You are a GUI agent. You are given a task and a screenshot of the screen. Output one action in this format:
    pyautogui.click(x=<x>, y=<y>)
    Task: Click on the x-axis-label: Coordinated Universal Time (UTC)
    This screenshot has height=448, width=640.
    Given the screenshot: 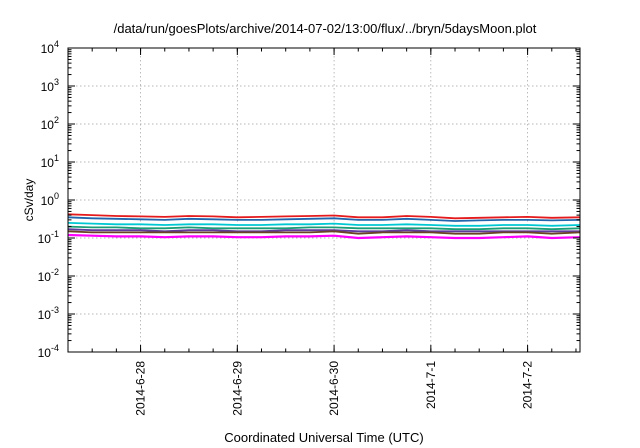 What is the action you would take?
    pyautogui.click(x=323, y=437)
    